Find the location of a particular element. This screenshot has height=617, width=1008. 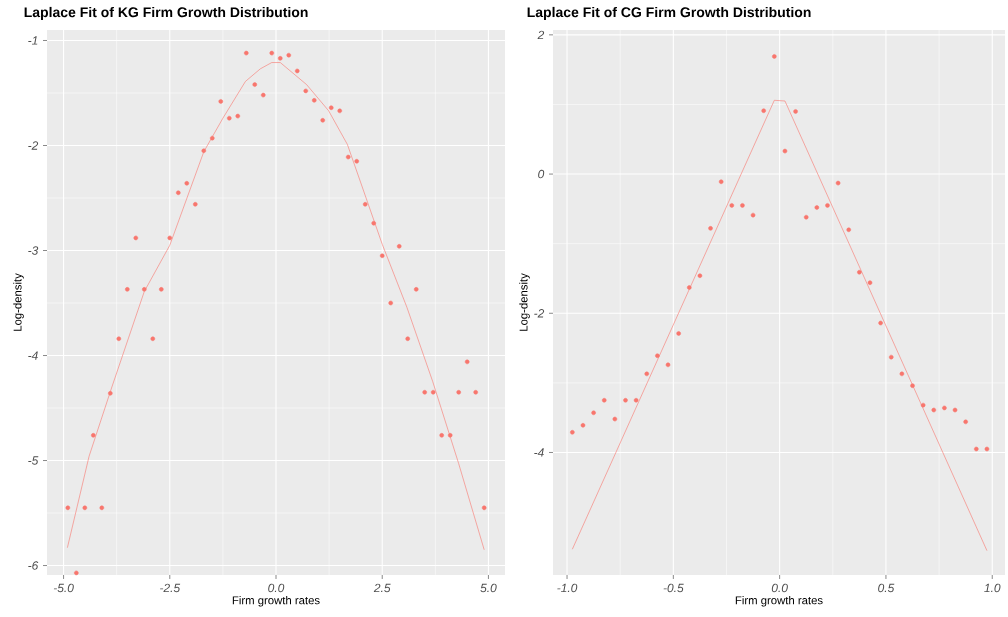

x-tick-label: 5.0 is located at coordinates (488, 588).